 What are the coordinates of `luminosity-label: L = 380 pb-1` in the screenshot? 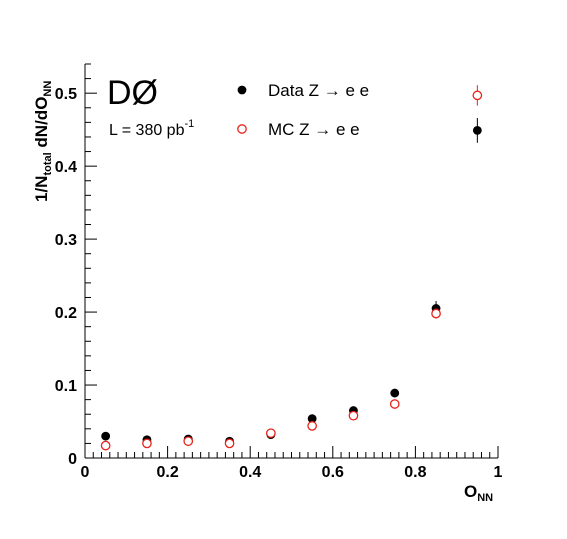 It's located at (151, 128).